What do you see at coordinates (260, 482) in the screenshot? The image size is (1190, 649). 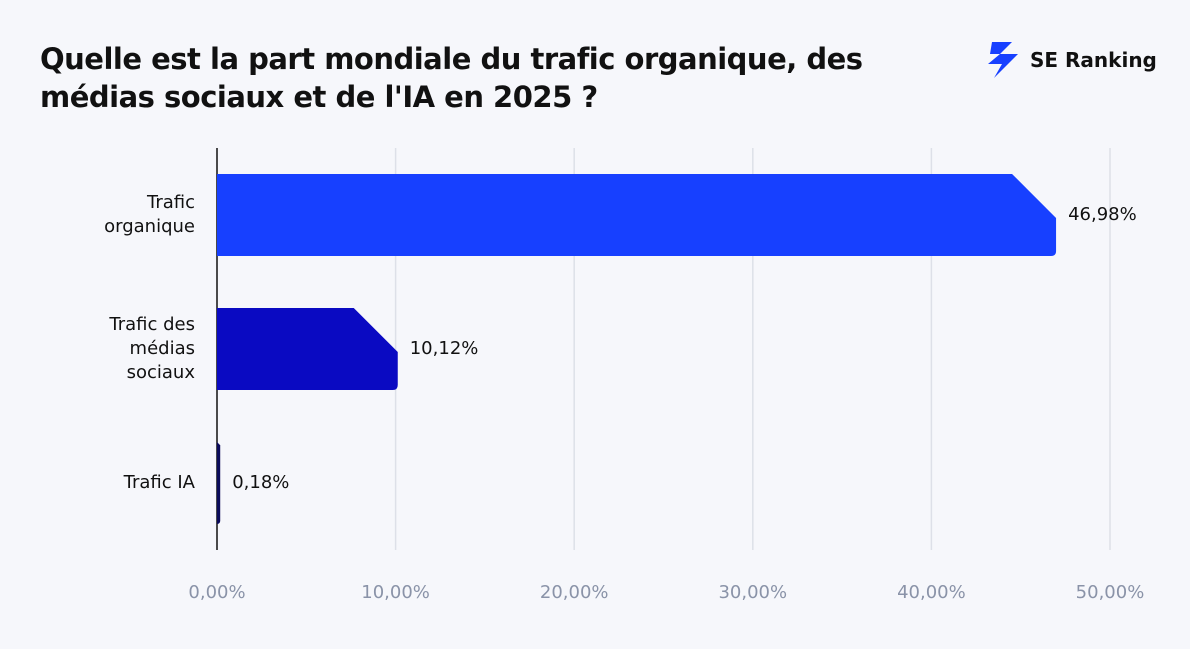 I see `value-label: 0,18%` at bounding box center [260, 482].